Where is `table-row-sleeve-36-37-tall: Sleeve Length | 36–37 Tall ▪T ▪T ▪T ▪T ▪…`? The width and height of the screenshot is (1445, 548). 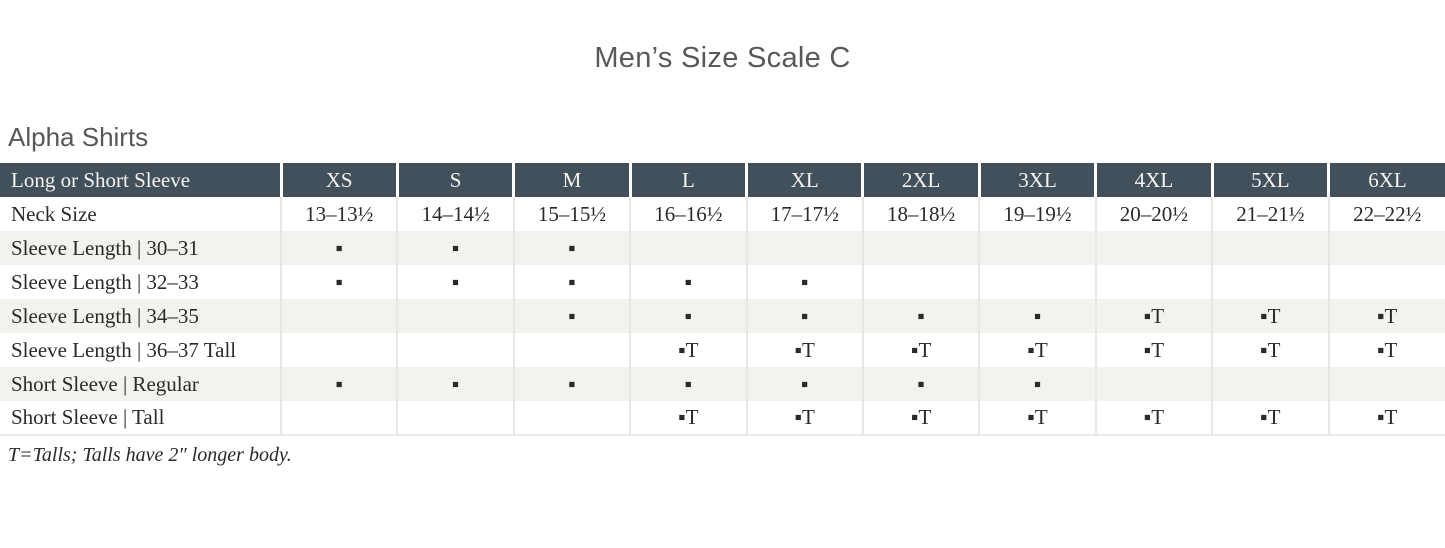 table-row-sleeve-36-37-tall: Sleeve Length | 36–37 Tall ▪T ▪T ▪T ▪T ▪… is located at coordinates (722, 350).